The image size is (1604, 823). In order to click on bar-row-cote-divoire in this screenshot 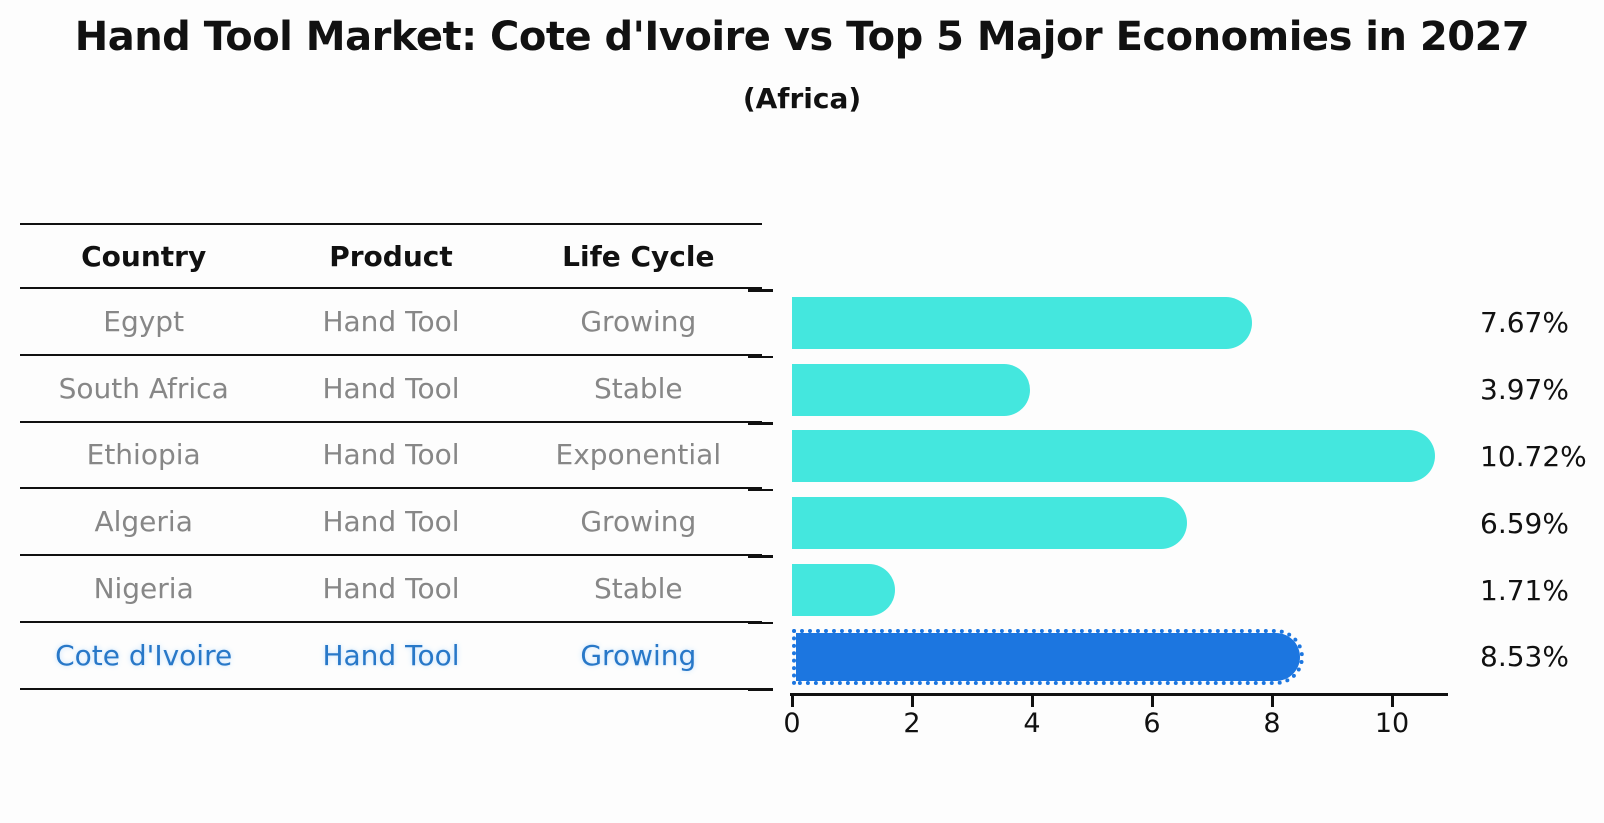, I will do `click(1048, 657)`.